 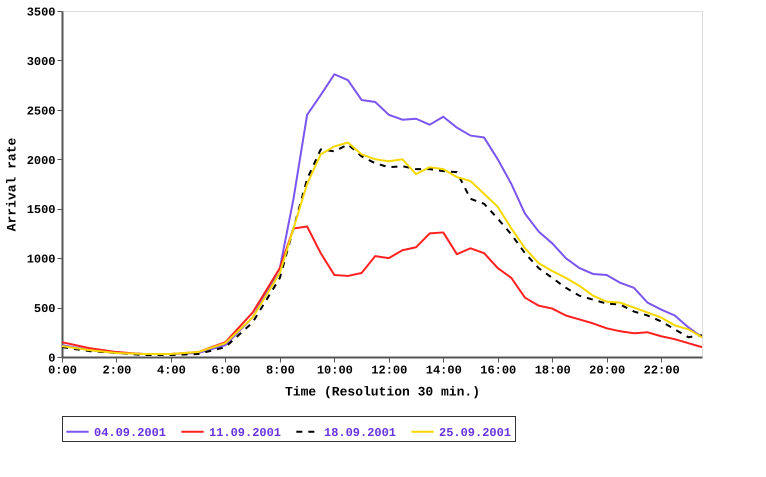 What do you see at coordinates (41, 111) in the screenshot?
I see `y-tick-label: 2500` at bounding box center [41, 111].